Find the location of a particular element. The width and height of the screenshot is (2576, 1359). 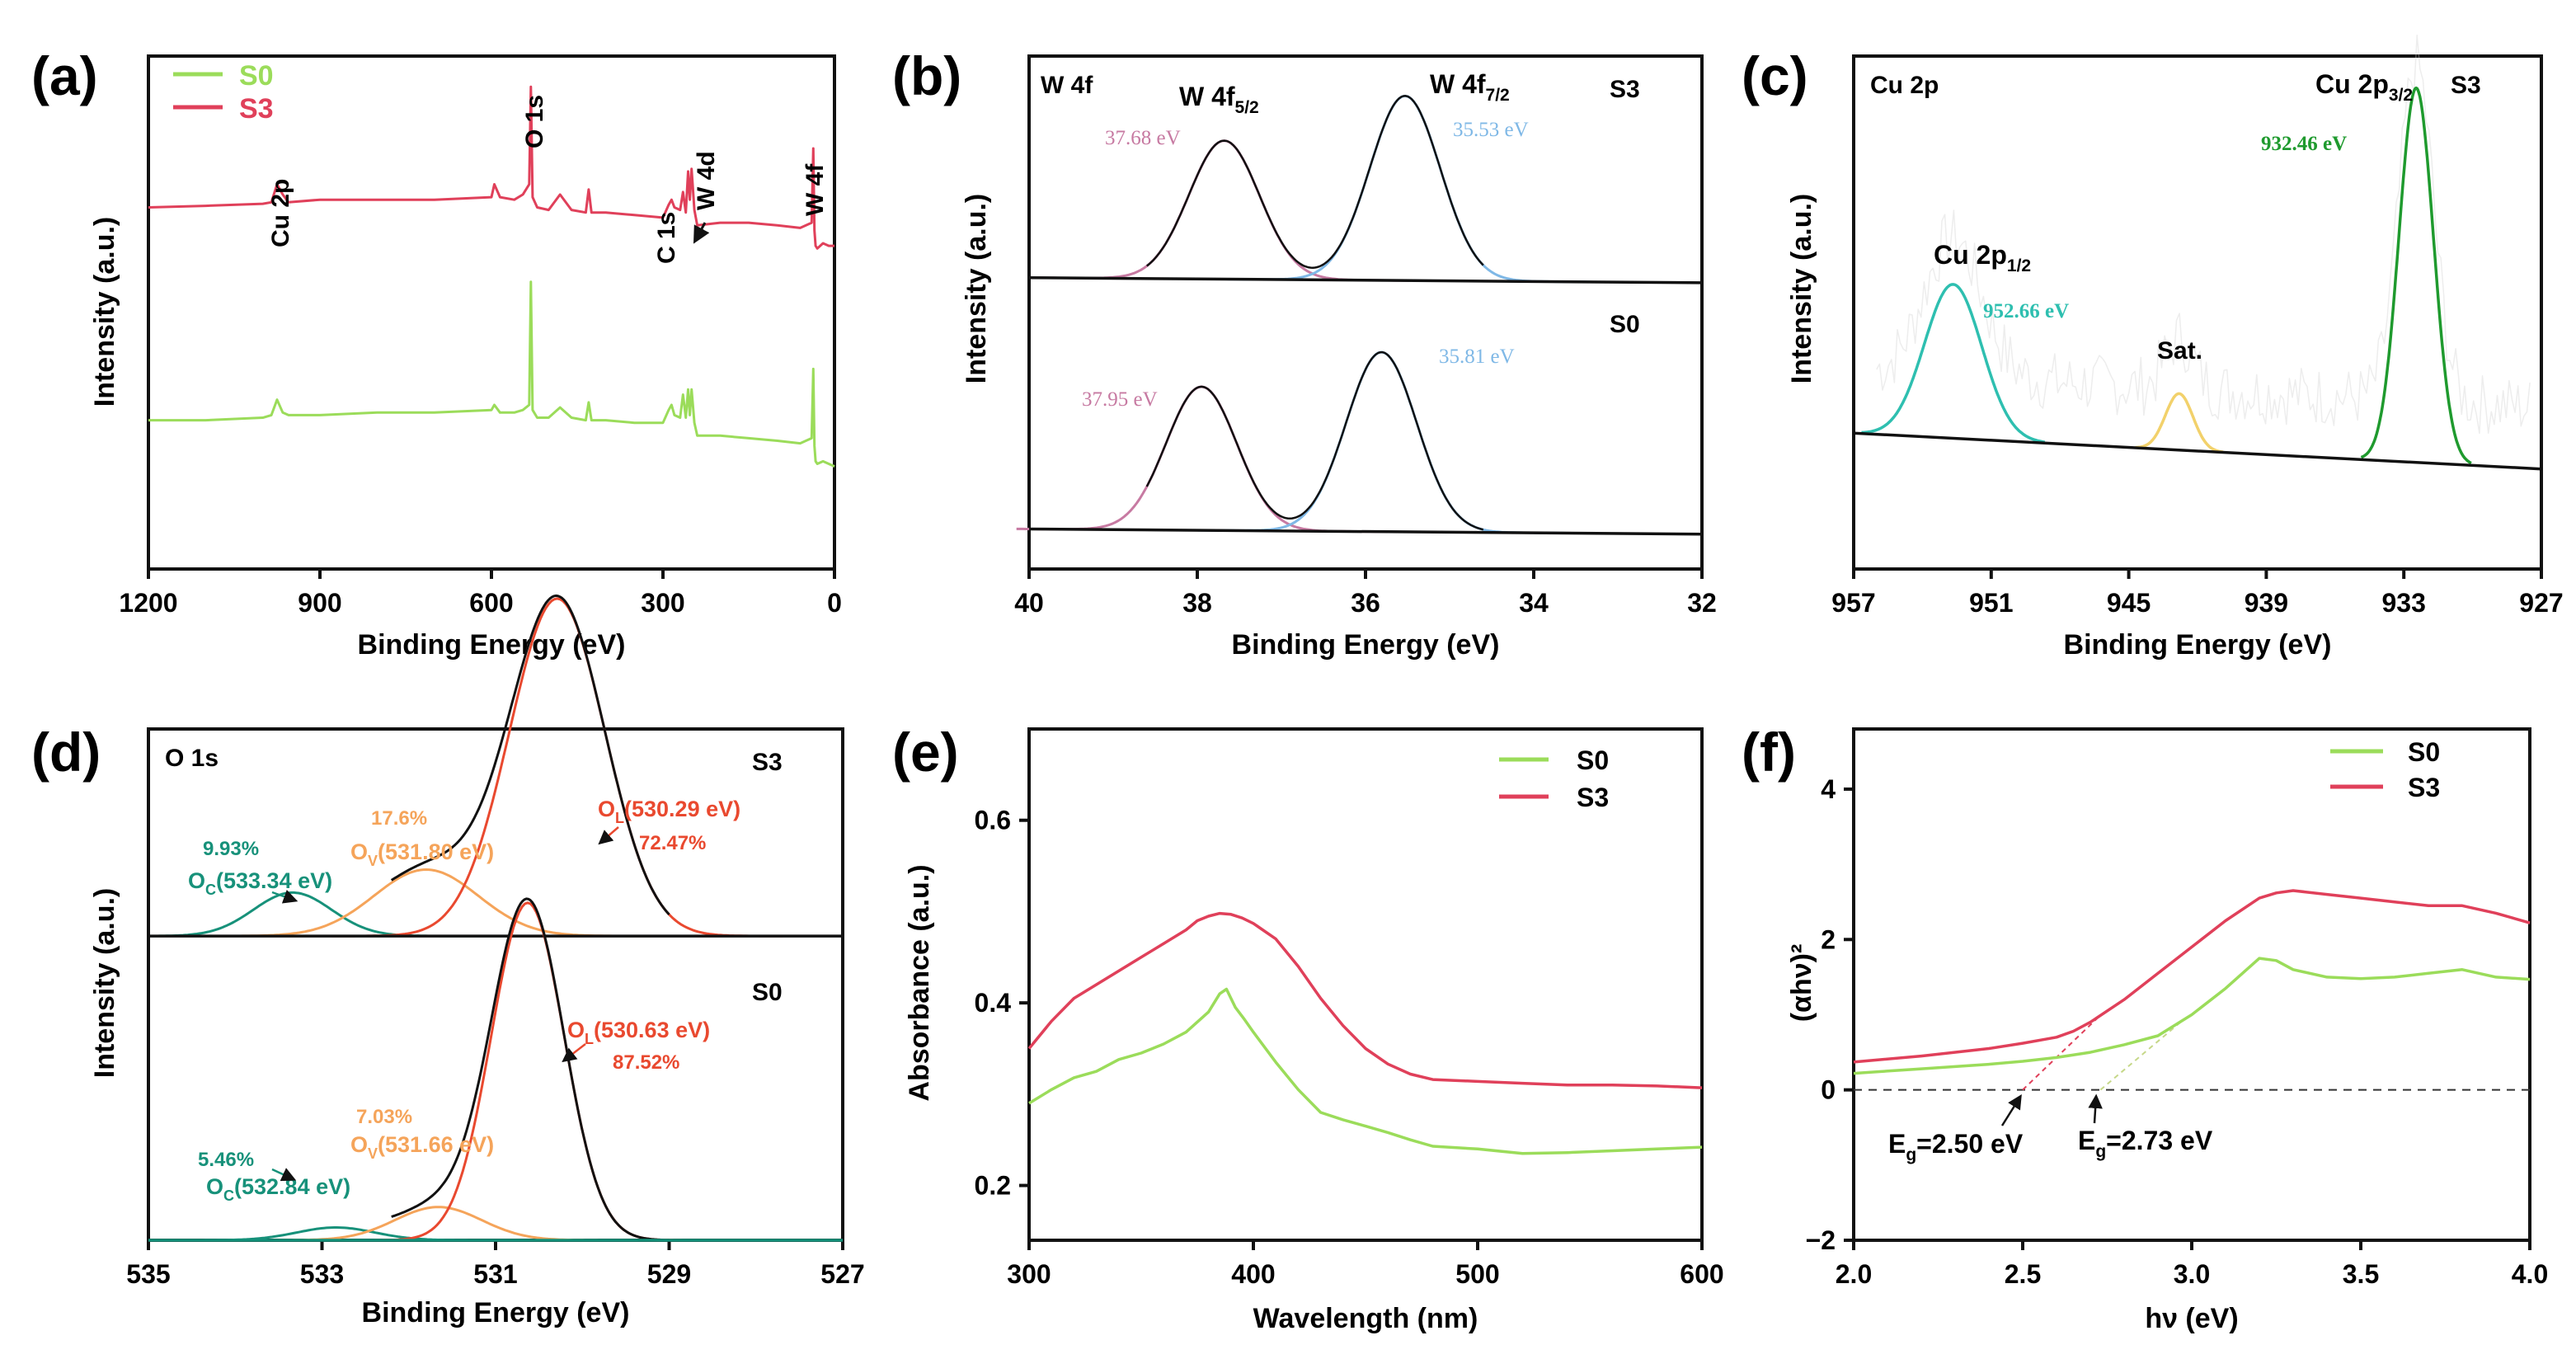

panel-f-series is located at coordinates (2192, 990).